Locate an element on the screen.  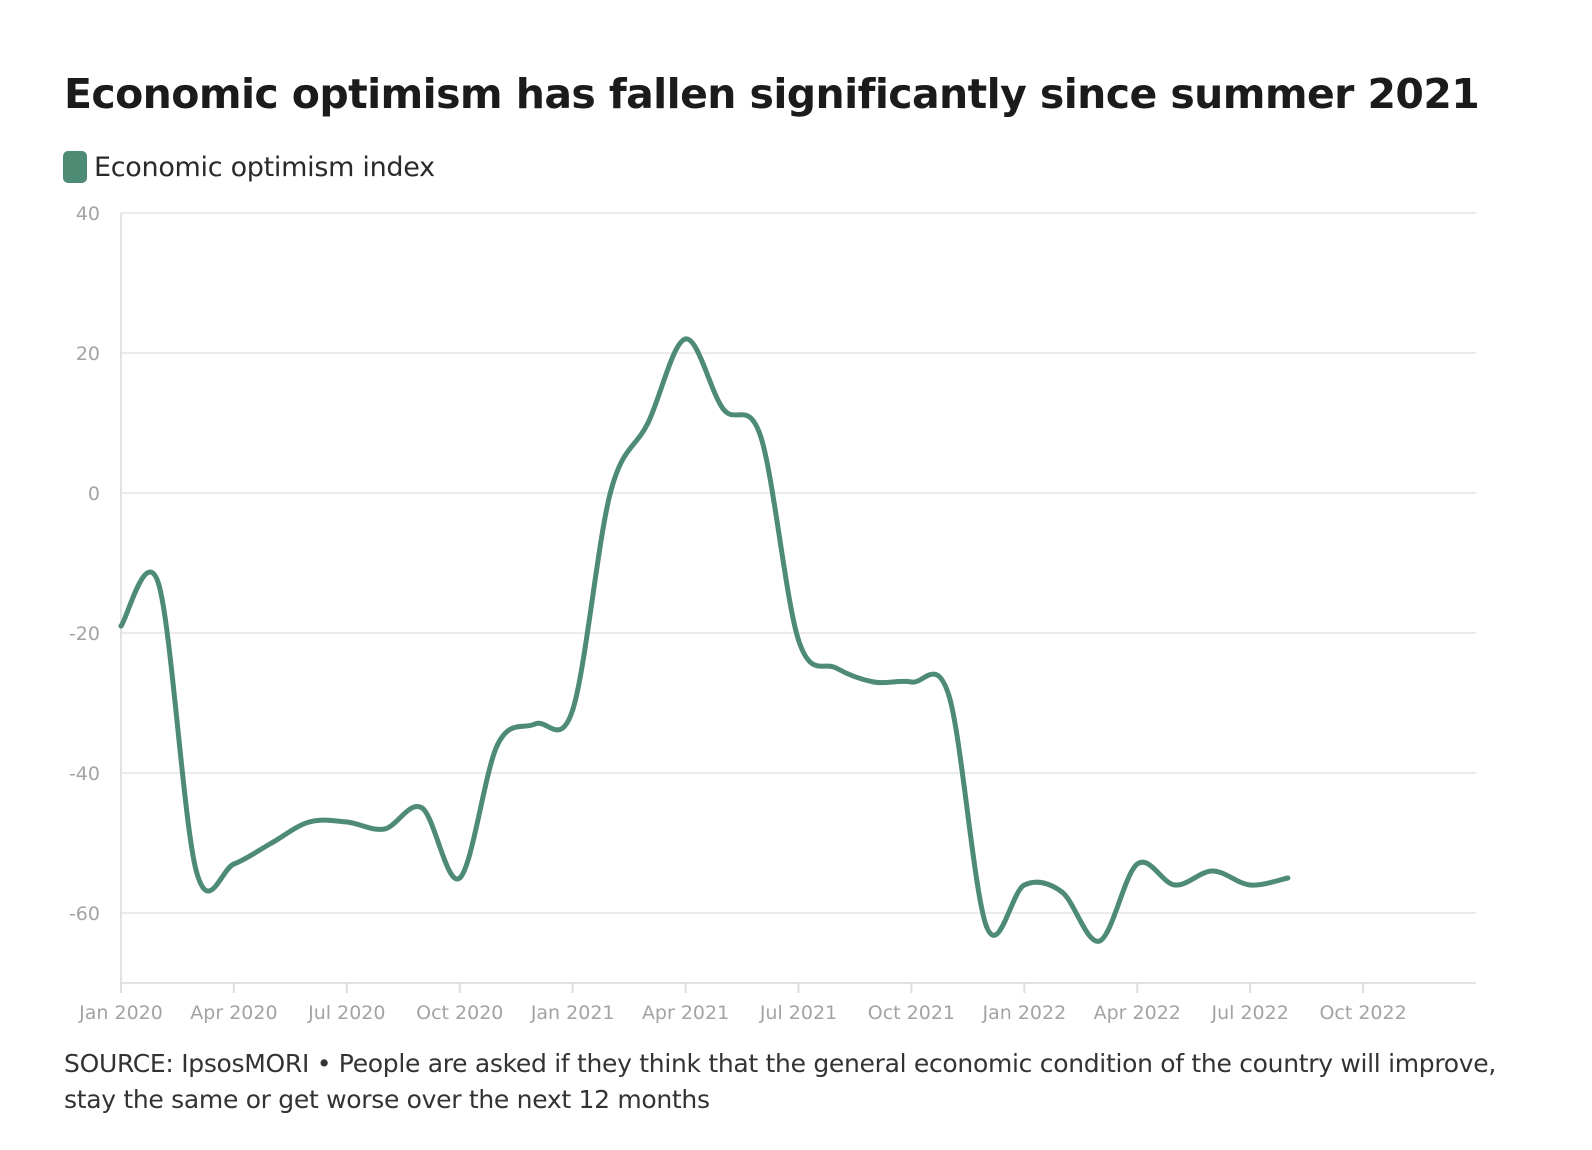
x-tick-label: Apr 2020 is located at coordinates (233, 1013).